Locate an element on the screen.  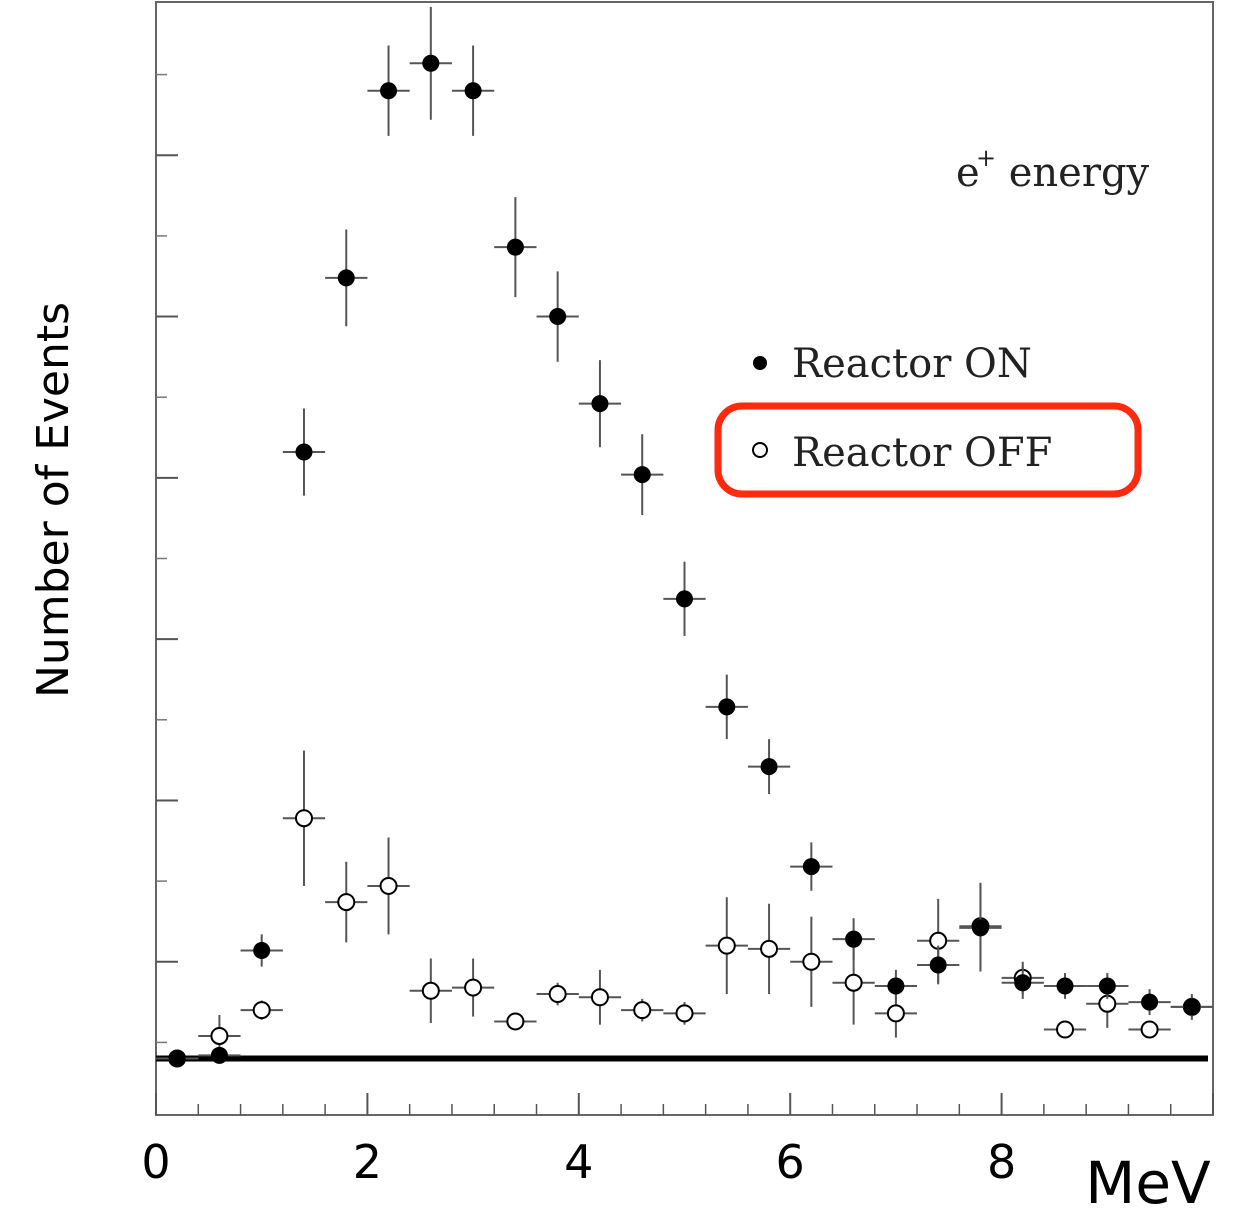
energy-annotation-text: energy is located at coordinates (1073, 173).